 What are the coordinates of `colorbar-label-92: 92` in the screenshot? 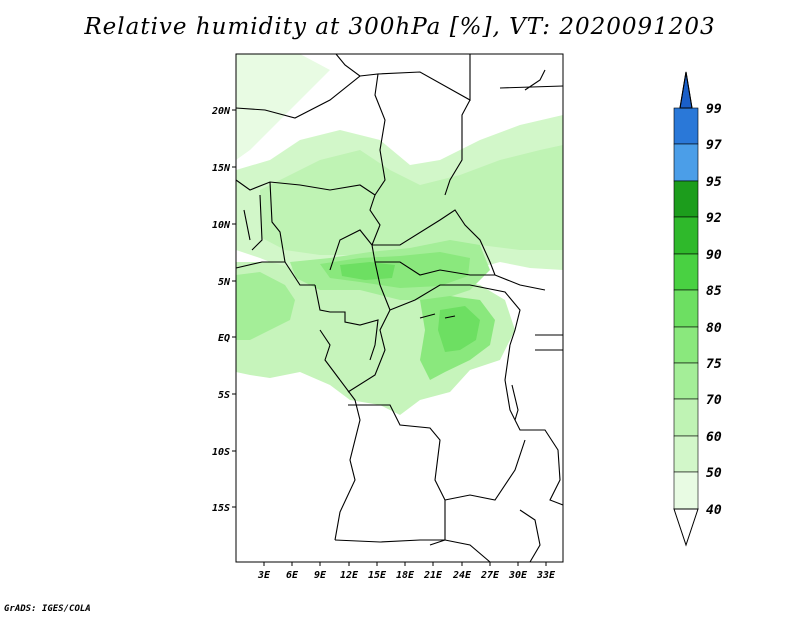 It's located at (714, 218).